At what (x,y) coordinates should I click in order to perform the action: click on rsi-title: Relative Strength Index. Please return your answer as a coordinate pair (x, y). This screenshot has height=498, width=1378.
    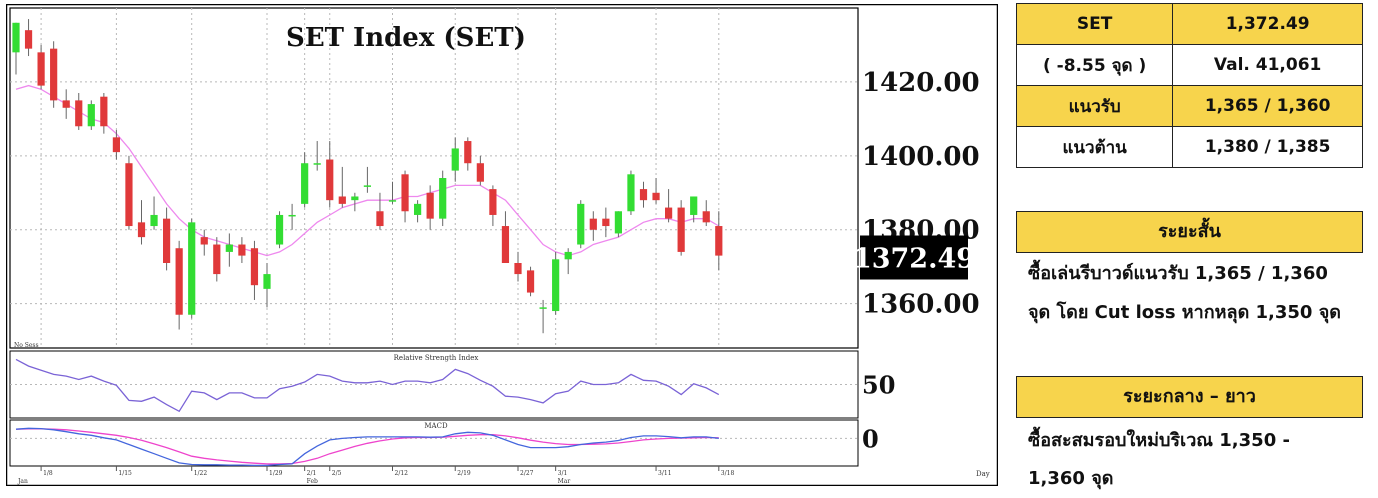
    Looking at the image, I should click on (436, 358).